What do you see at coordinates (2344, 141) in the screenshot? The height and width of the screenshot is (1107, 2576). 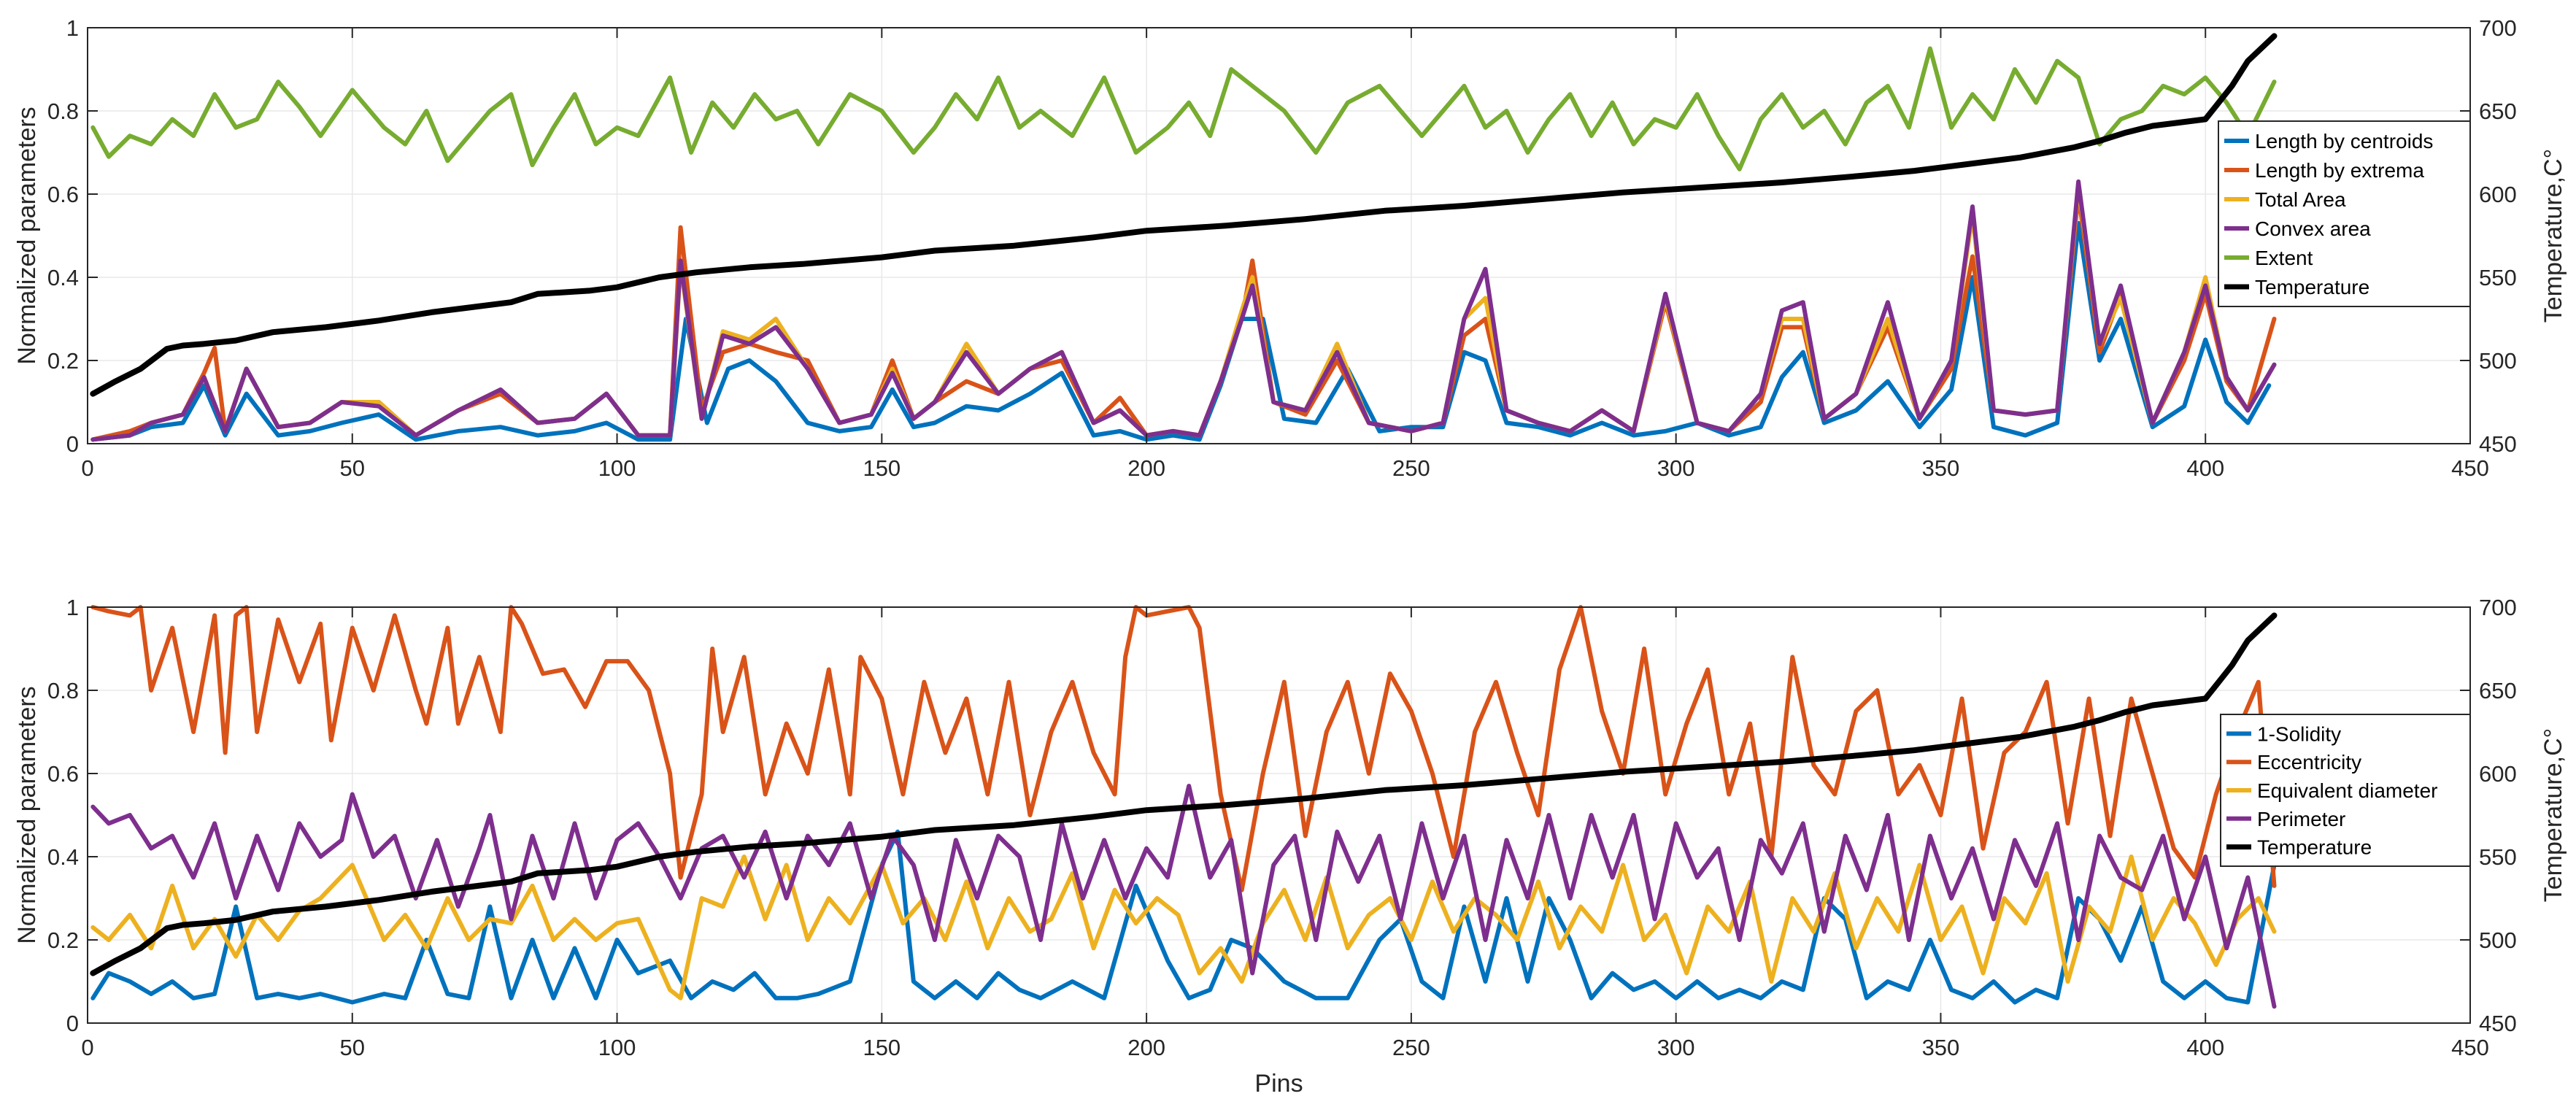 I see `top-legend-entry: Length by centroids` at bounding box center [2344, 141].